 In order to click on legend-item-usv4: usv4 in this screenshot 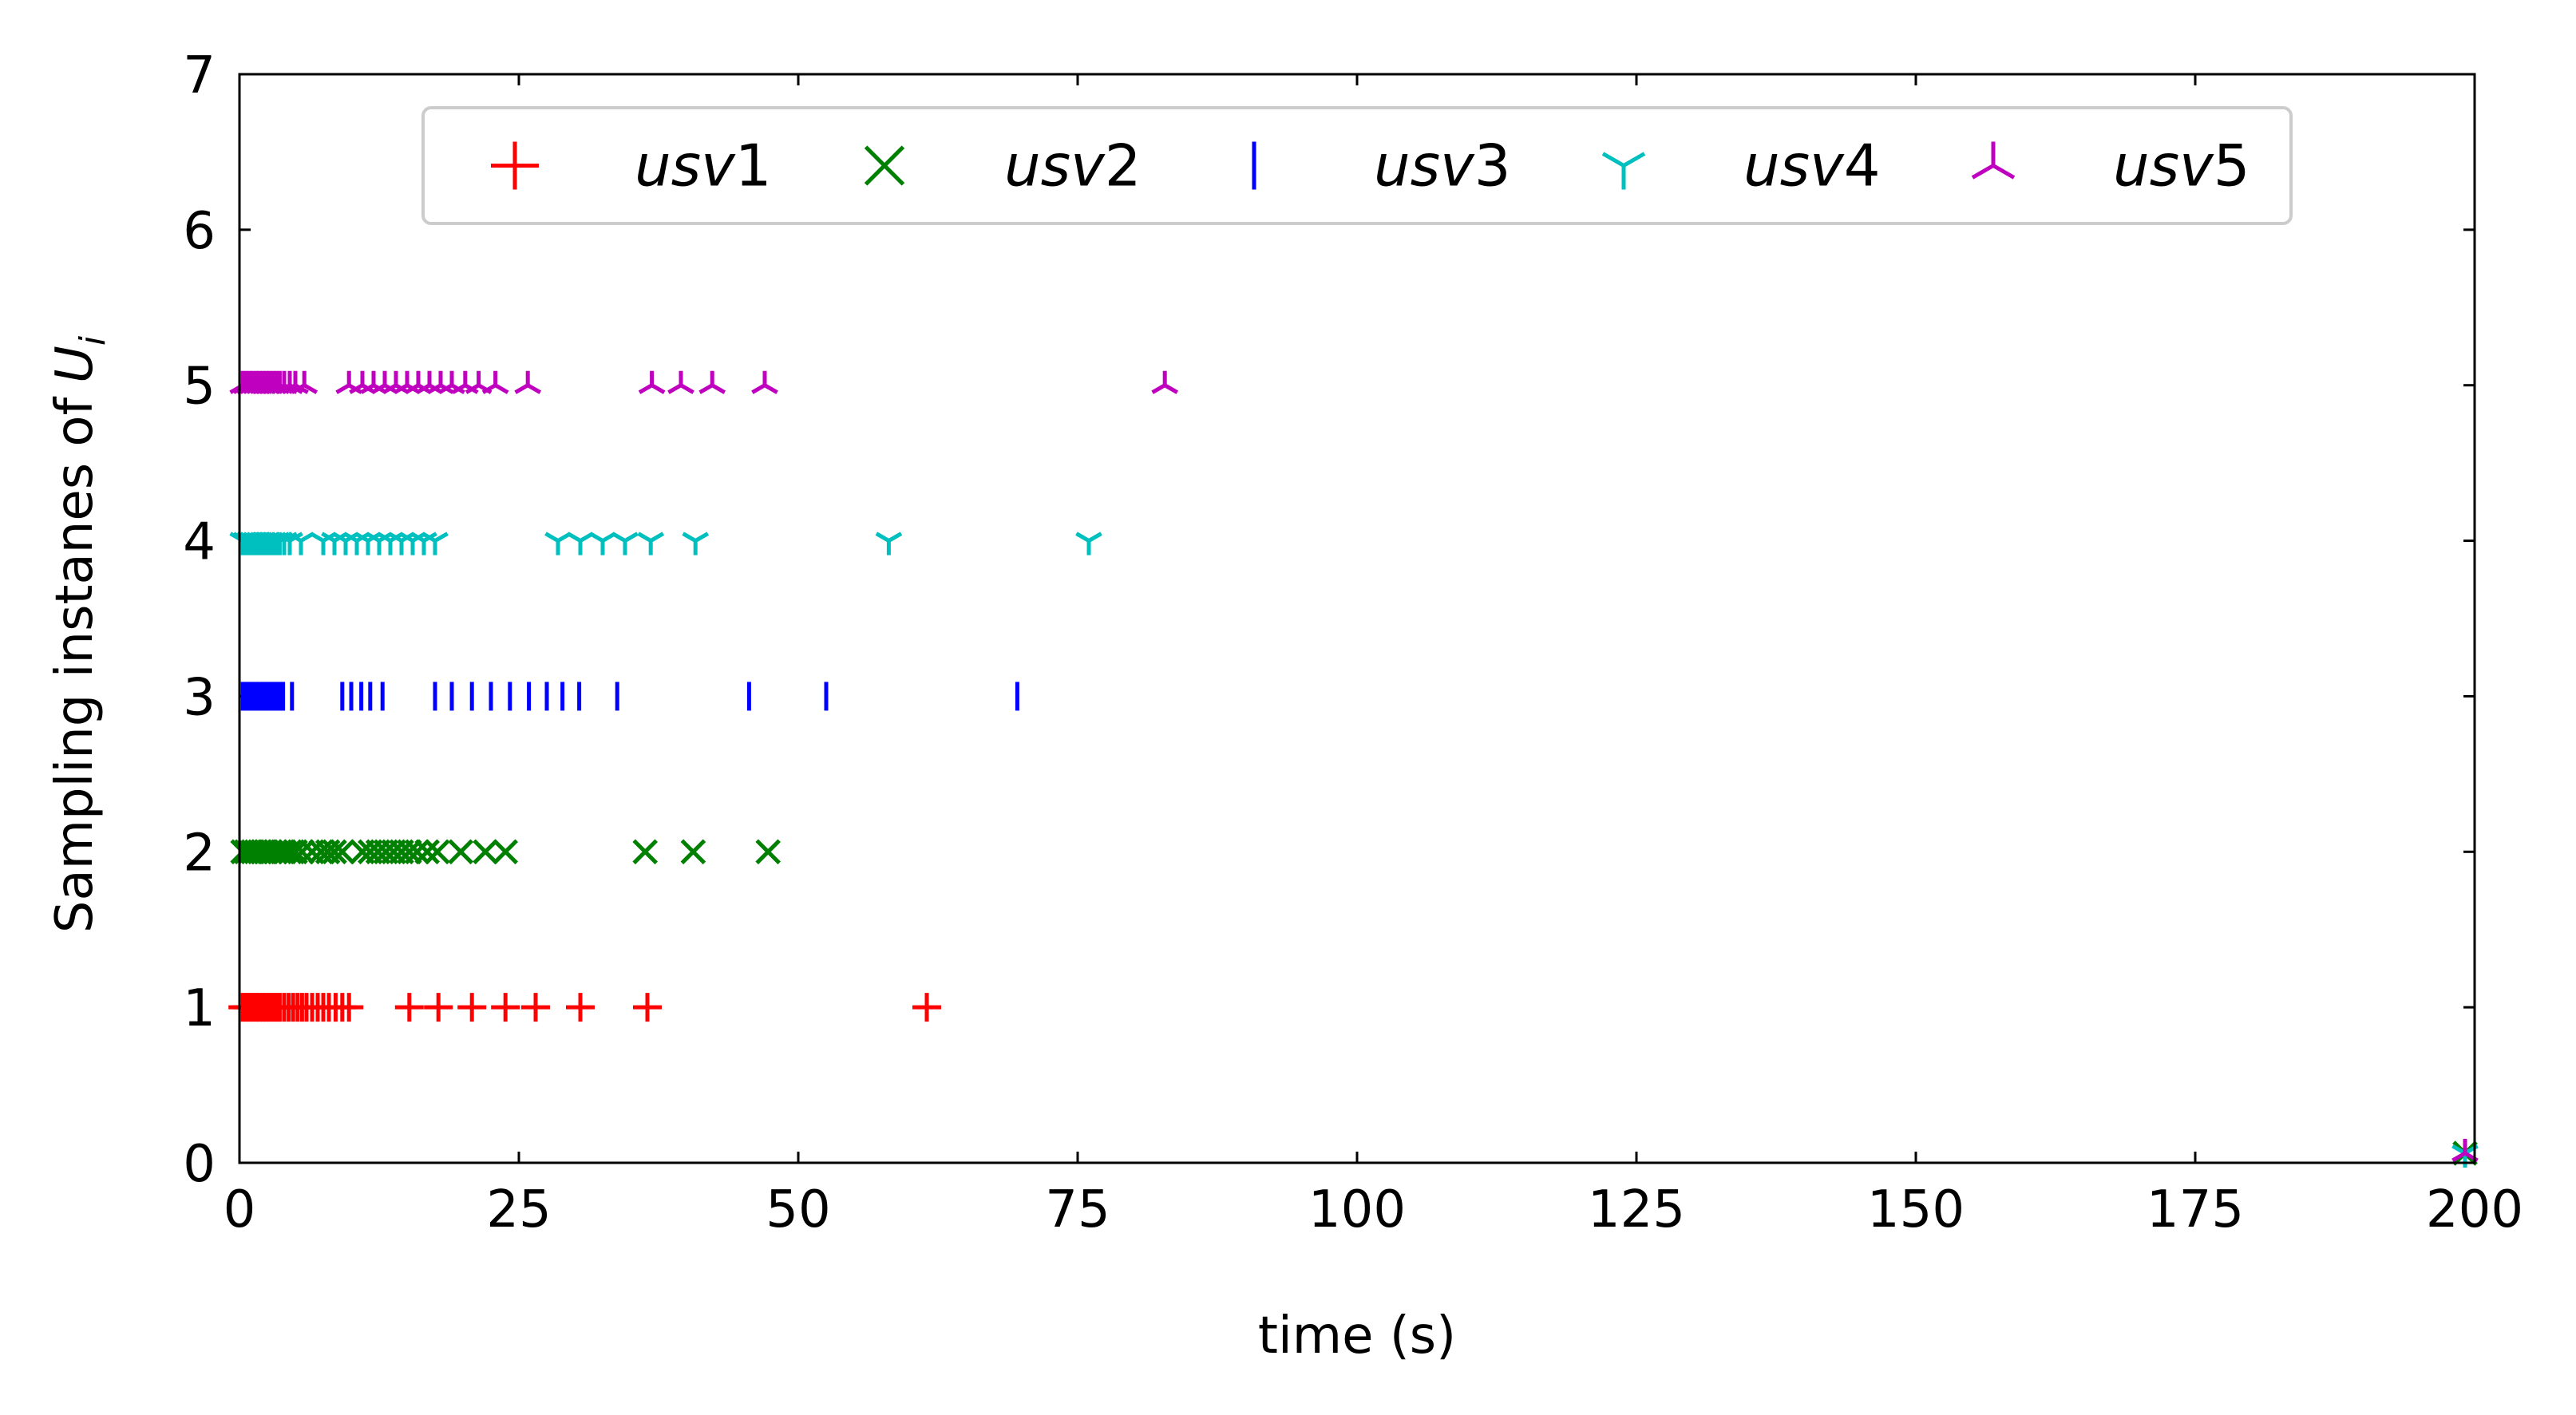, I will do `click(1741, 166)`.